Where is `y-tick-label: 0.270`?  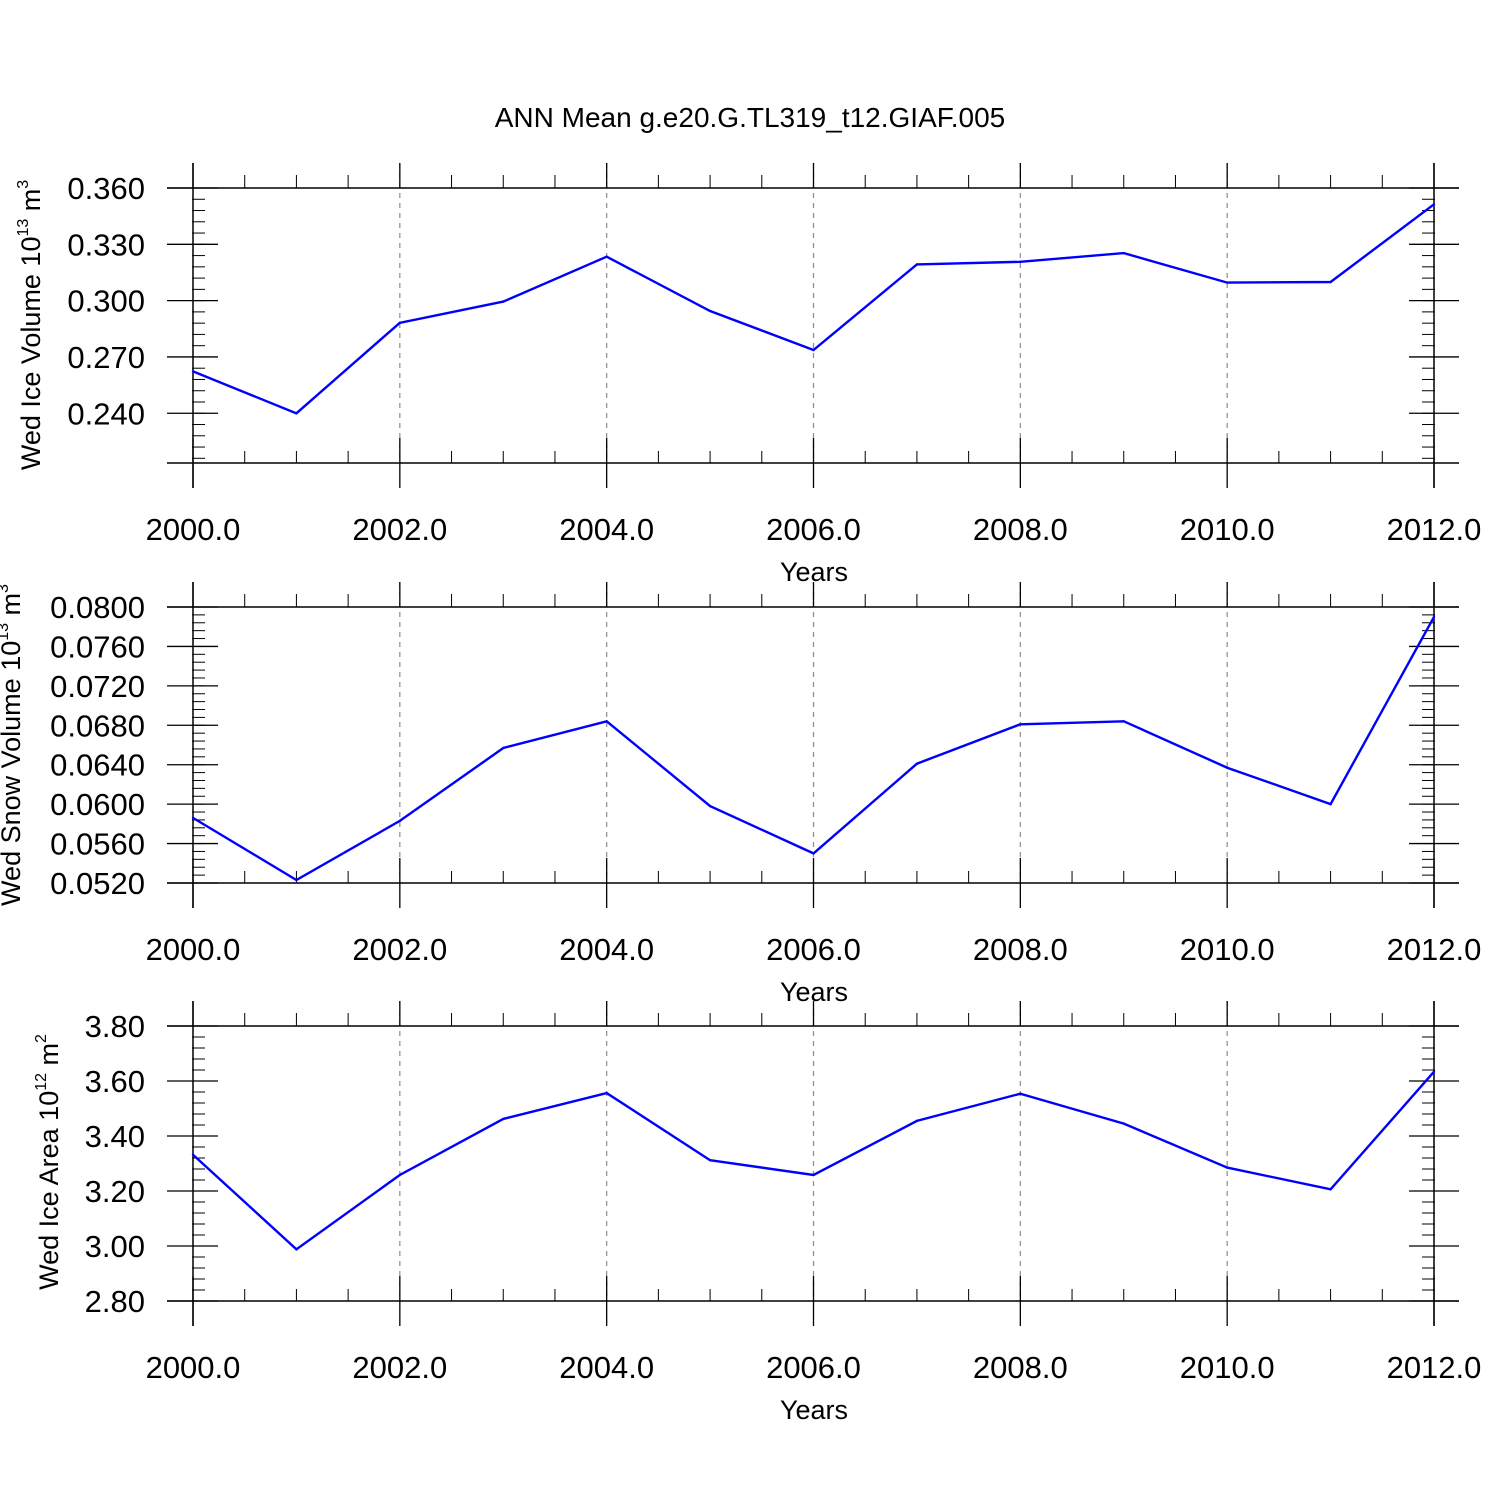 y-tick-label: 0.270 is located at coordinates (106, 357).